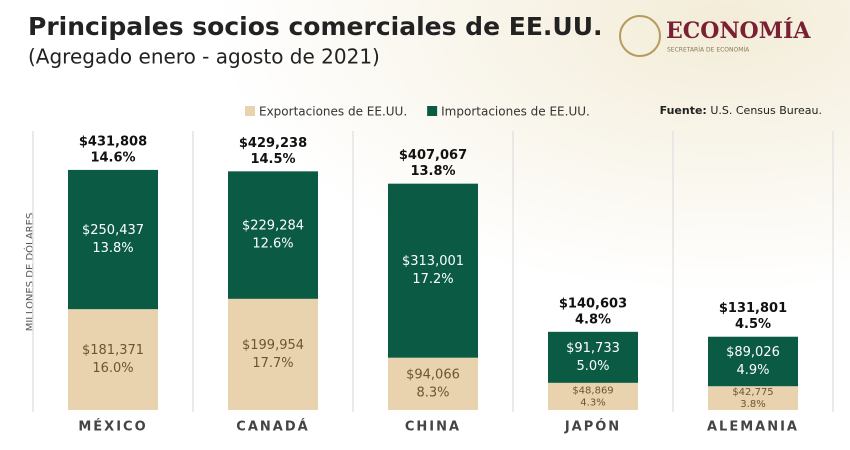 Image resolution: width=850 pixels, height=450 pixels. Describe the element at coordinates (272, 427) in the screenshot. I see `x-tick-label: CANADÁ` at that location.